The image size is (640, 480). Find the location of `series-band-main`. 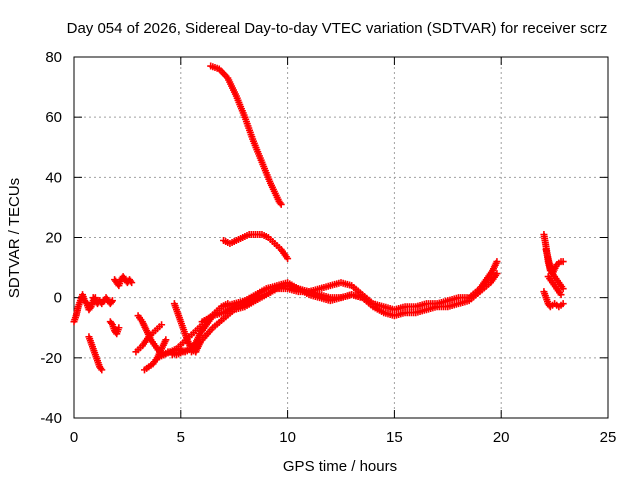

series-band-main is located at coordinates (349, 292).